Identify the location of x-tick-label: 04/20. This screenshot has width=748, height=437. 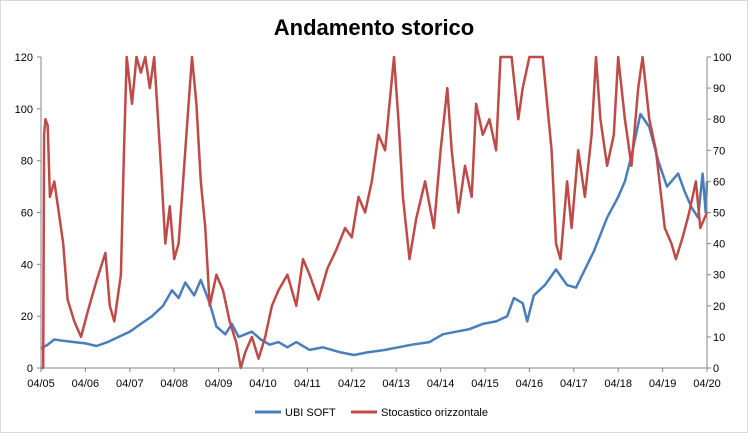
(707, 384).